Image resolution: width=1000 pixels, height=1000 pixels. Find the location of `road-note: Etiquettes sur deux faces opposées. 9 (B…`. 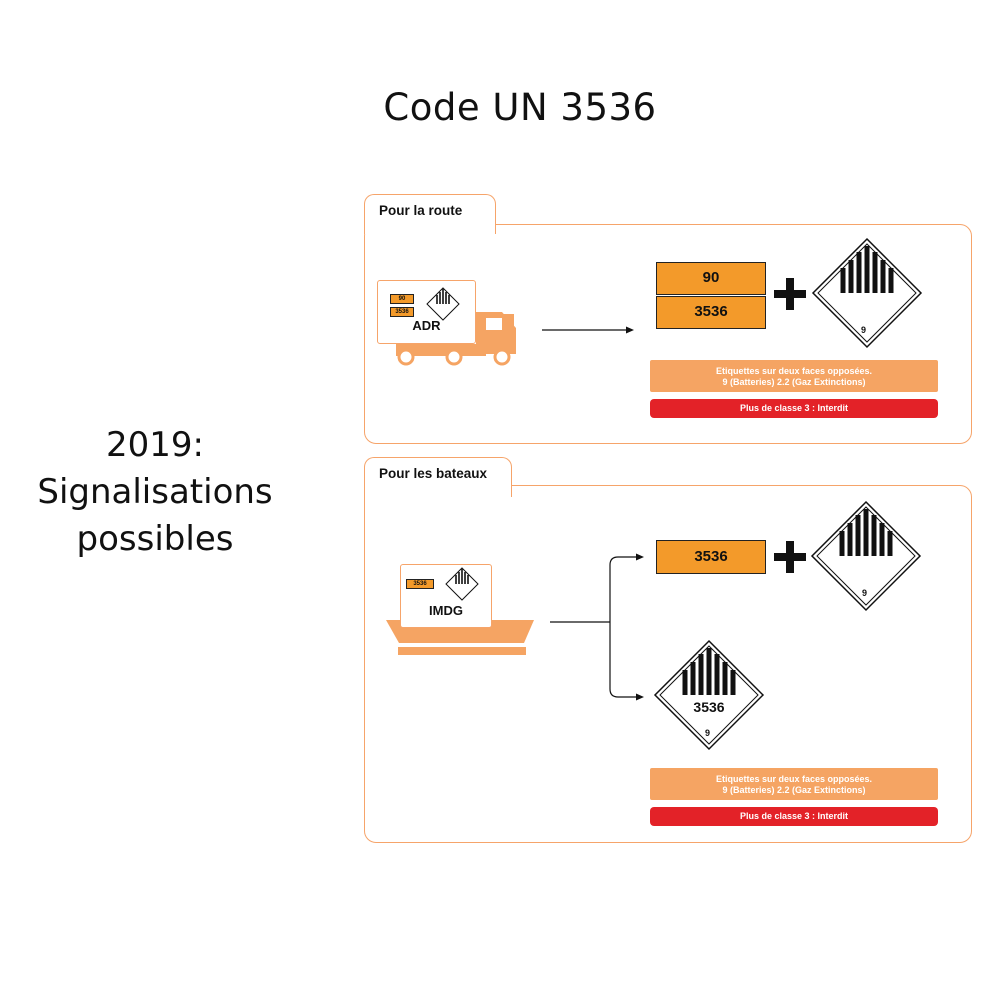

road-note: Etiquettes sur deux faces opposées. 9 (B… is located at coordinates (794, 376).